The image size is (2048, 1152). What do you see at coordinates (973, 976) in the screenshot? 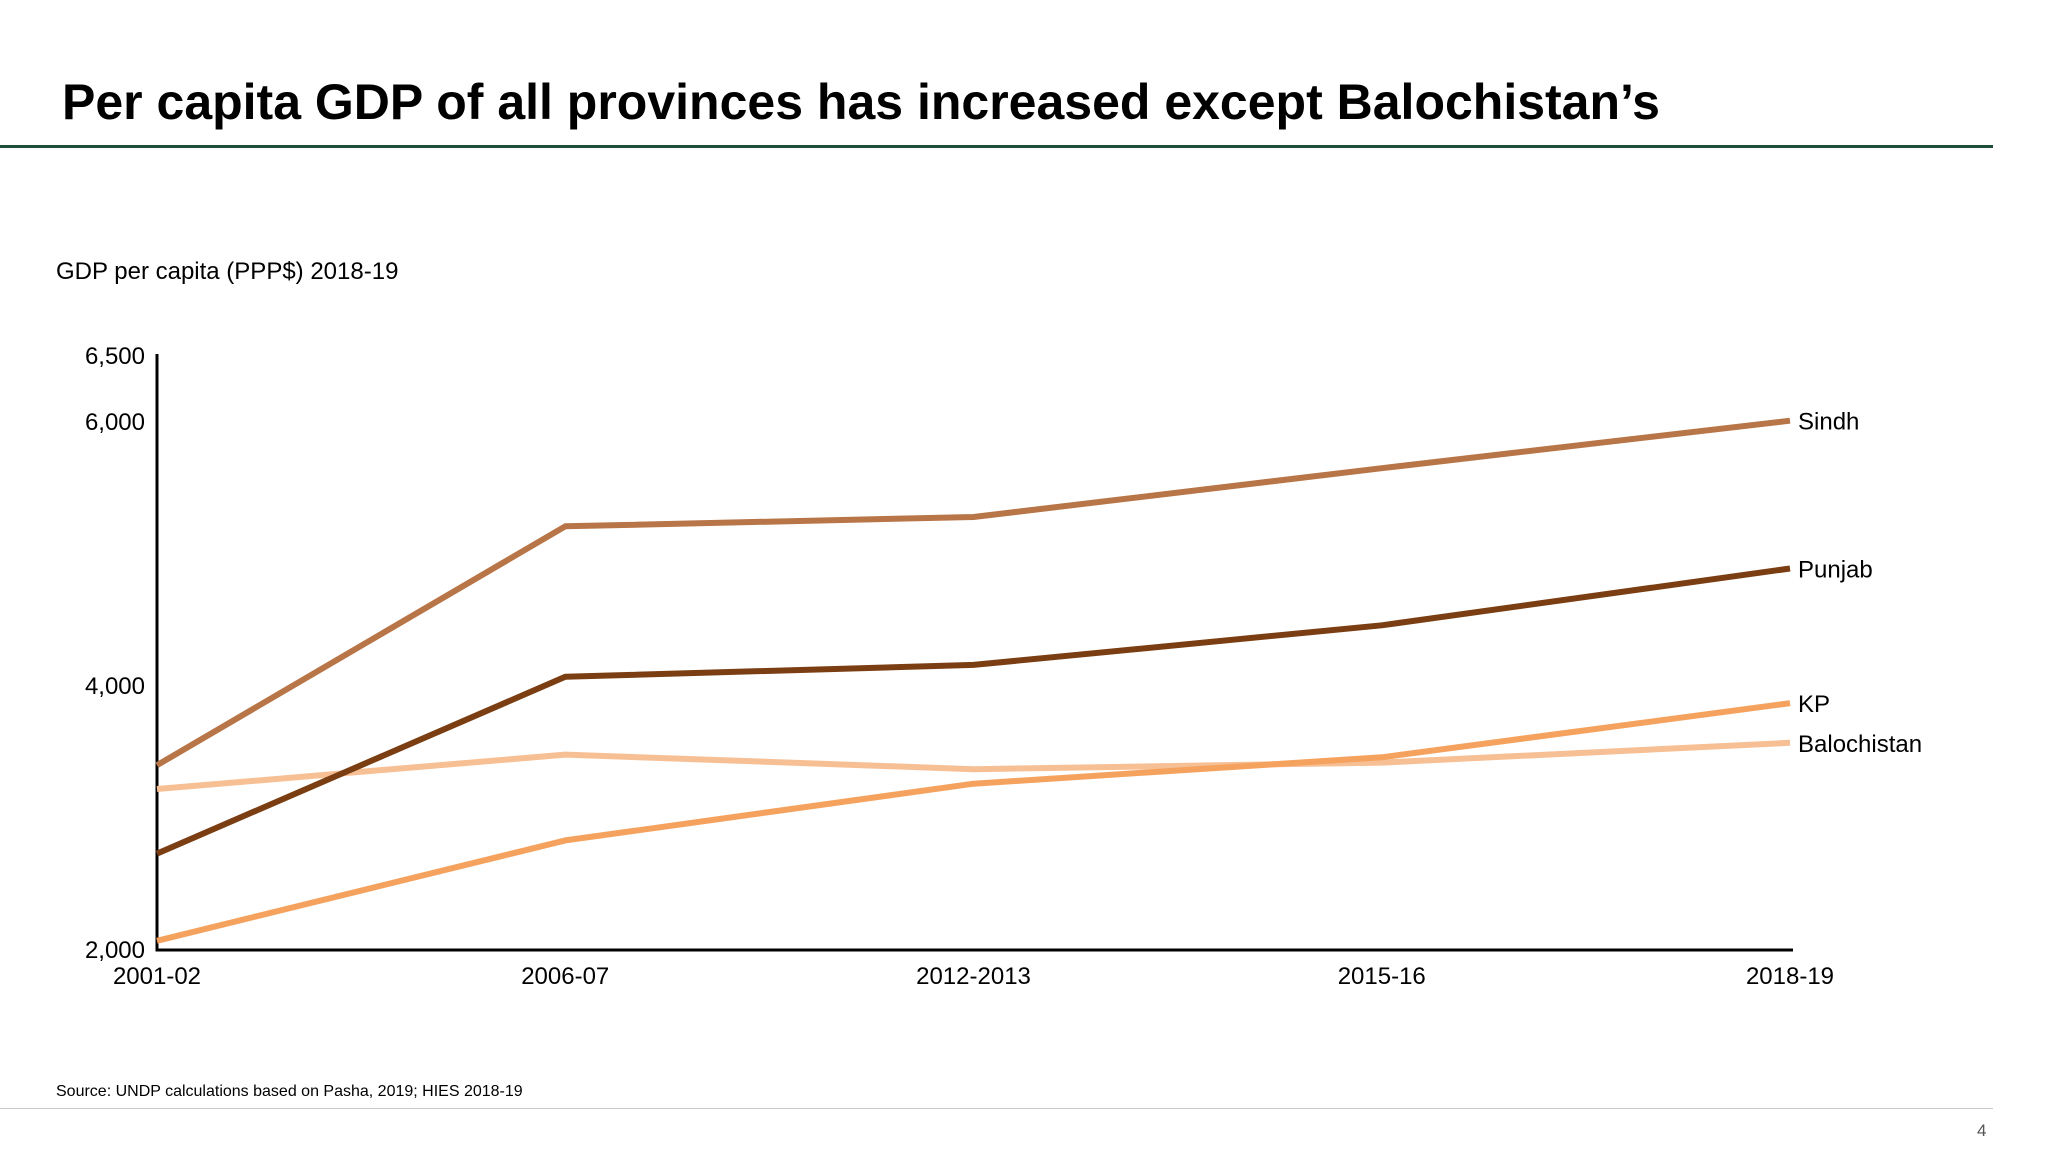
I see `x-tick-label: 2012-2013` at bounding box center [973, 976].